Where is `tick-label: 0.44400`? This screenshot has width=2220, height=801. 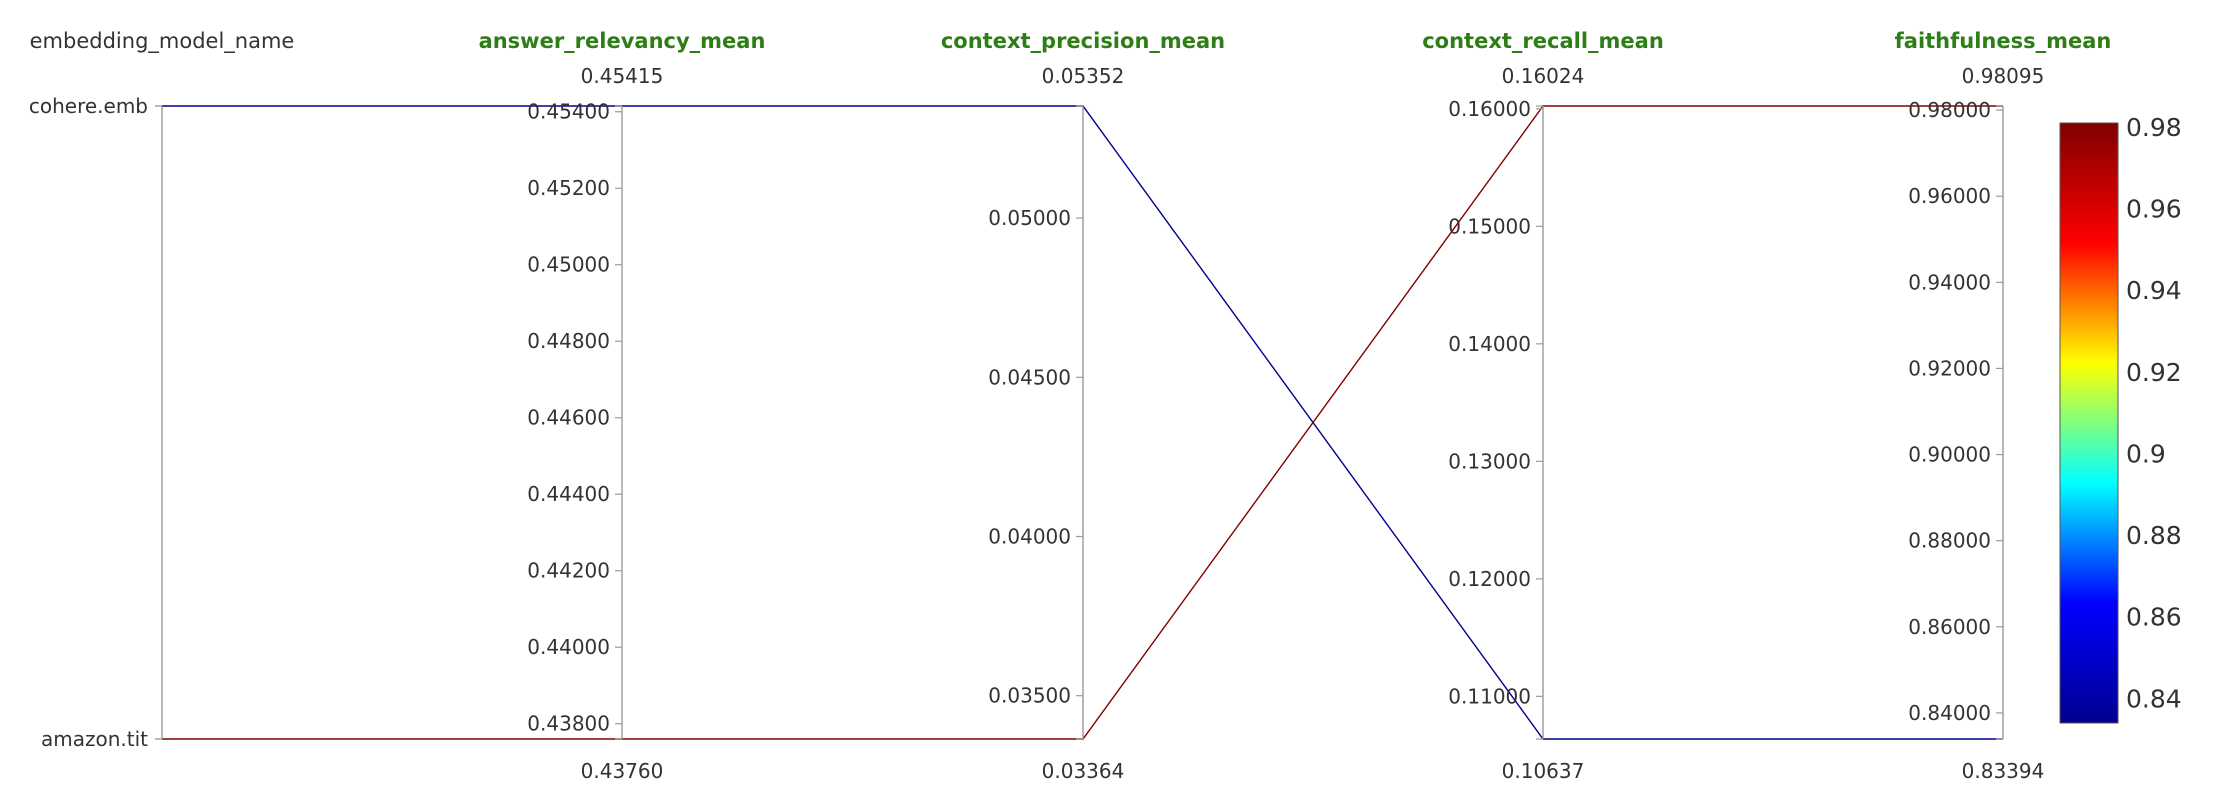 tick-label: 0.44400 is located at coordinates (568, 494).